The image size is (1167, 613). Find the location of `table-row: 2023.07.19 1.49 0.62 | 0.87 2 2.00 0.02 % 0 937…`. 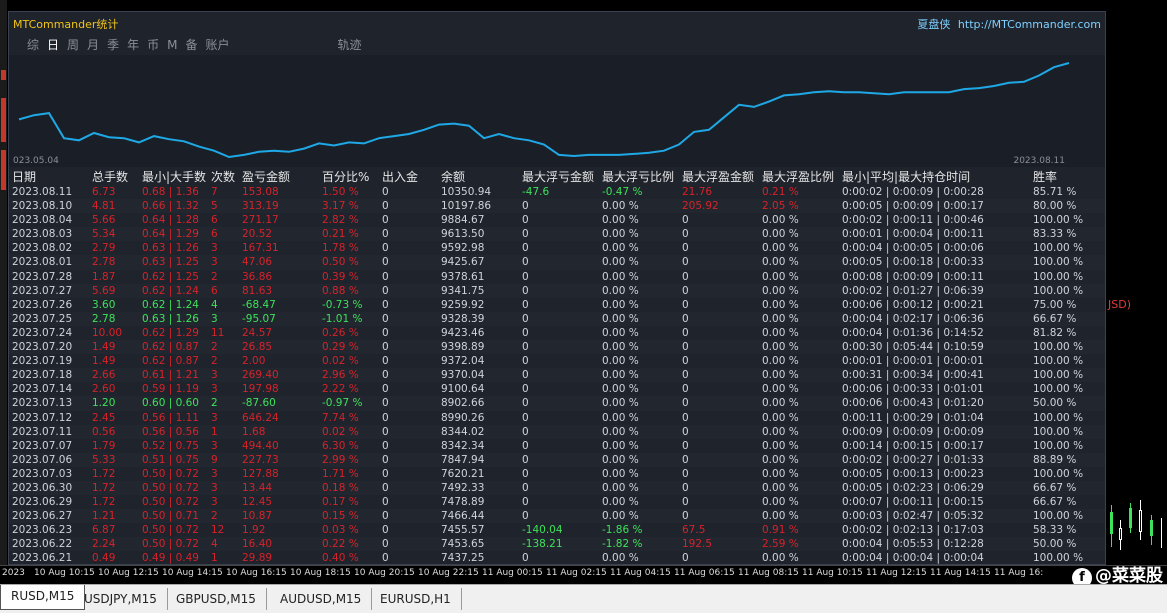

table-row: 2023.07.19 1.49 0.62 | 0.87 2 2.00 0.02 % 0 937… is located at coordinates (557, 361).